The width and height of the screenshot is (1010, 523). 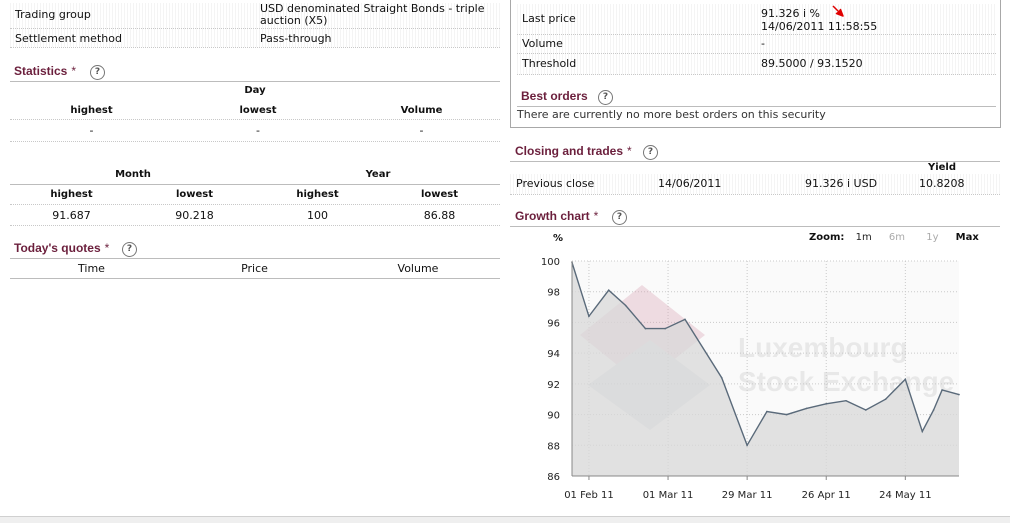 What do you see at coordinates (57, 248) in the screenshot?
I see `quotes-title-text: Today's quotes` at bounding box center [57, 248].